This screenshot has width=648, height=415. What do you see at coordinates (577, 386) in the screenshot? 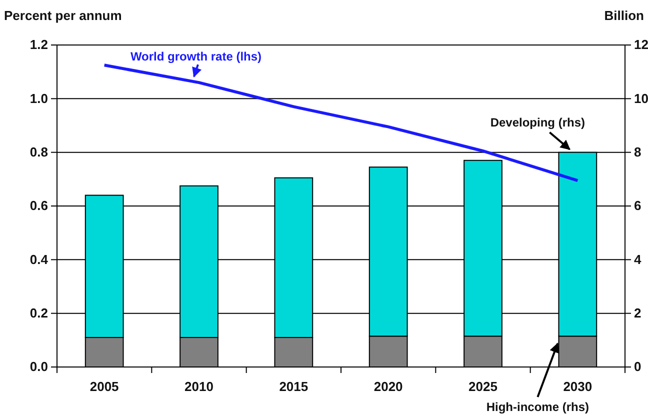
I see `x-tick-label: 2030` at bounding box center [577, 386].